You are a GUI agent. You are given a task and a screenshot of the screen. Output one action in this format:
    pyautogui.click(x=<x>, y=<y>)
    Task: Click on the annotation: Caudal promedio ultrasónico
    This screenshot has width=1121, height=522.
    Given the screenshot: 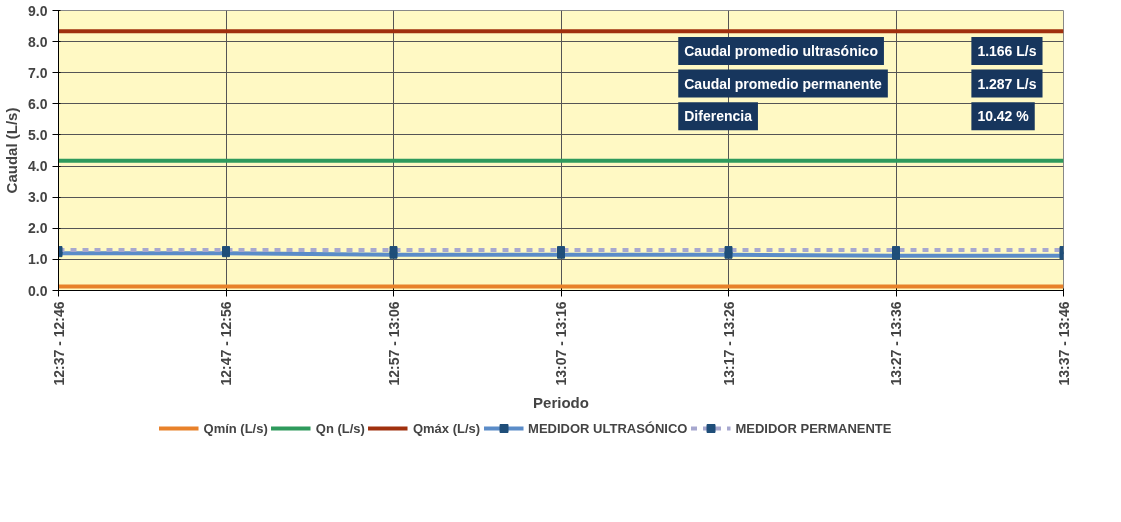 What is the action you would take?
    pyautogui.click(x=781, y=50)
    